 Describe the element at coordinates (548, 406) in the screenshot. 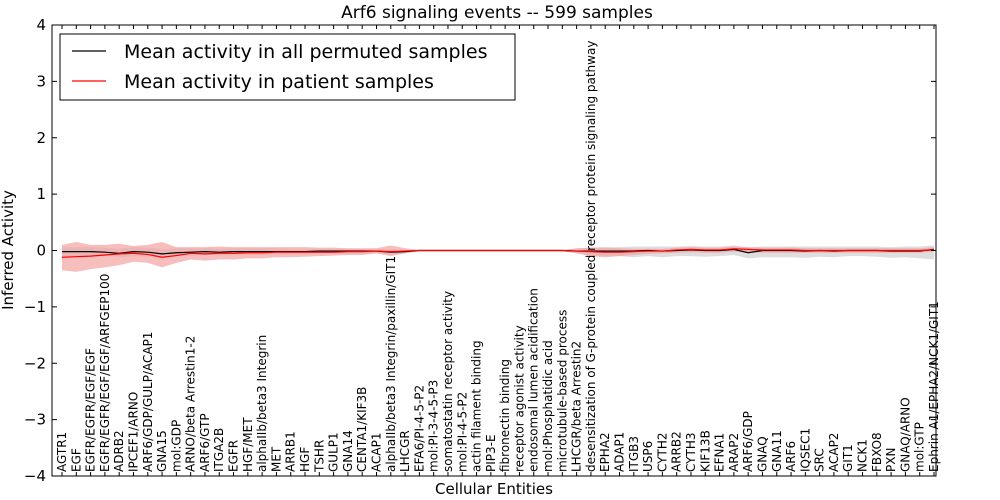

I see `x-tick-label: mol:Phosphatidic acid` at that location.